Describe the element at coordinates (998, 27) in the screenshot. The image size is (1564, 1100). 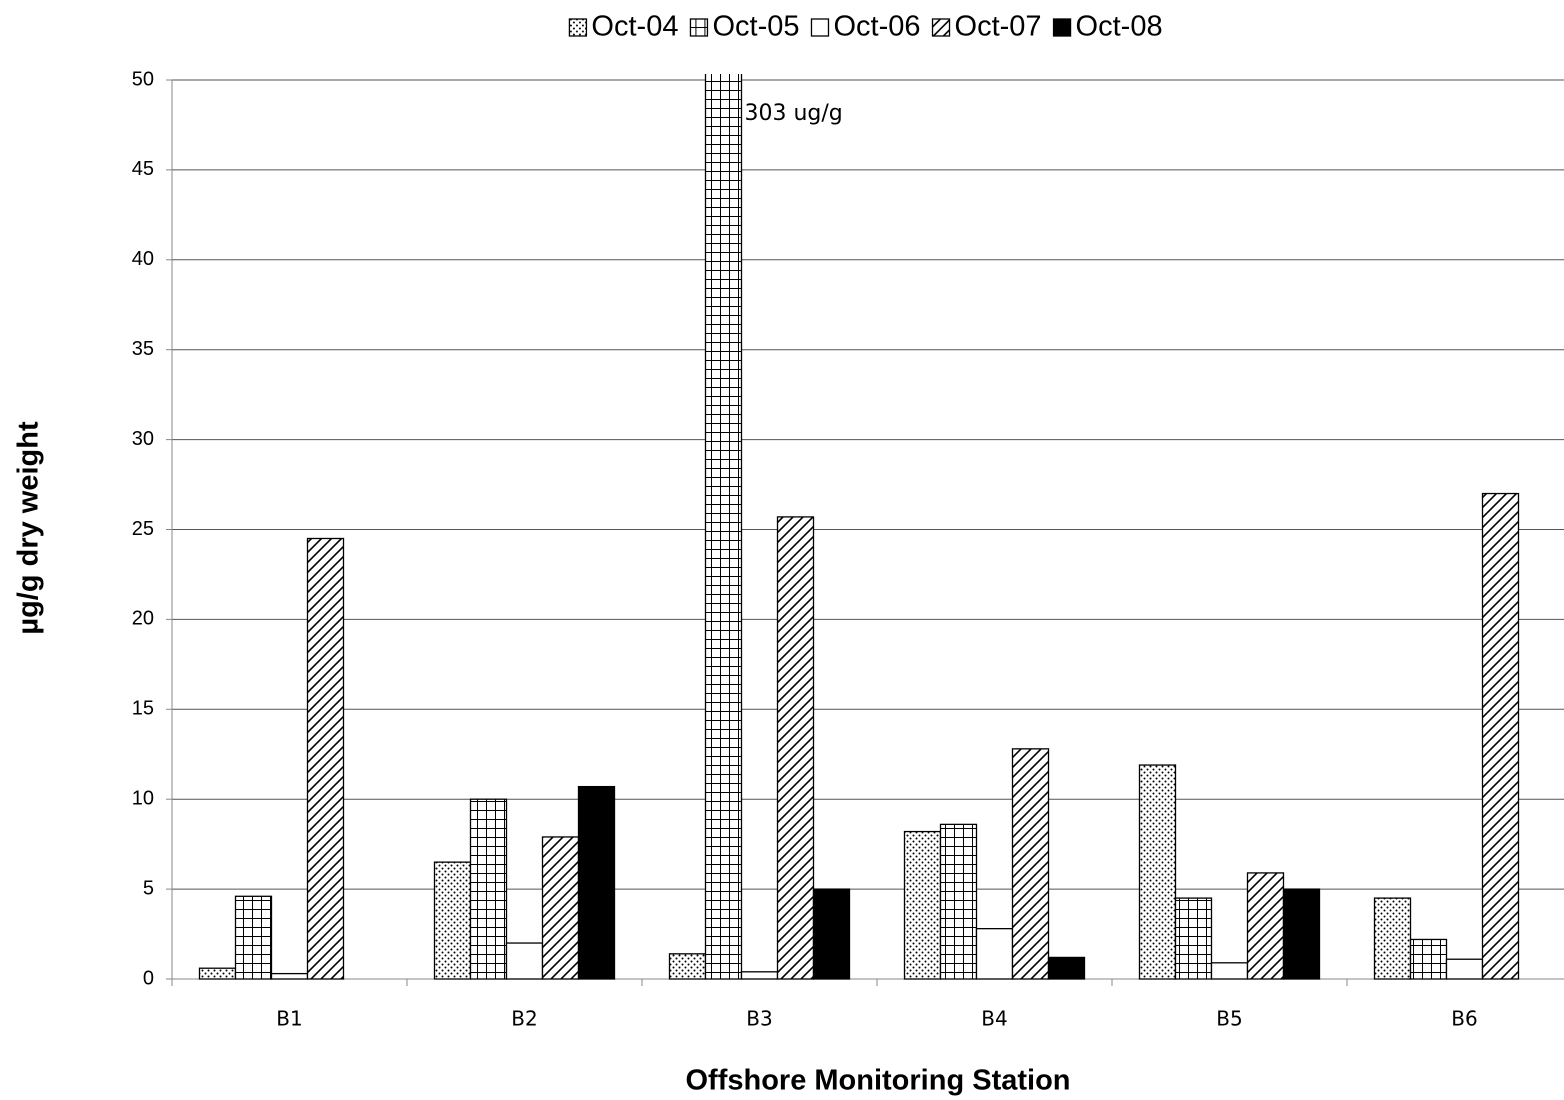
I see `legend-label: Oct-07` at that location.